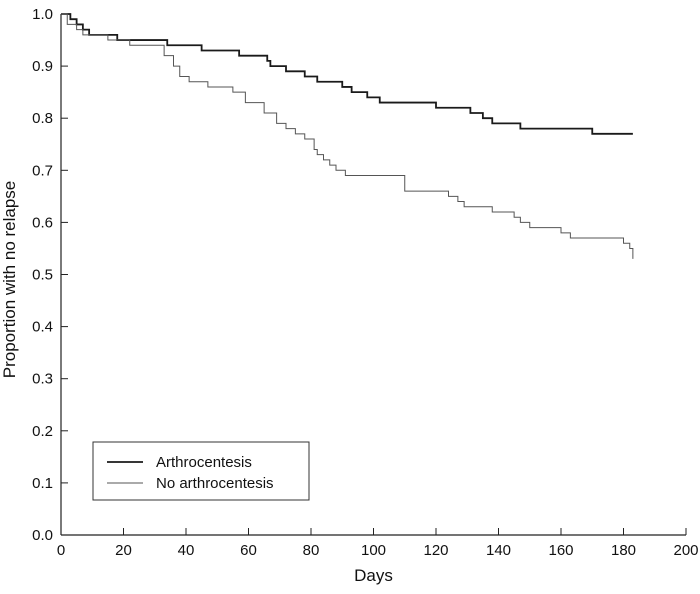 The width and height of the screenshot is (700, 594). Describe the element at coordinates (42, 14) in the screenshot. I see `y-tick-label: 1.0` at that location.